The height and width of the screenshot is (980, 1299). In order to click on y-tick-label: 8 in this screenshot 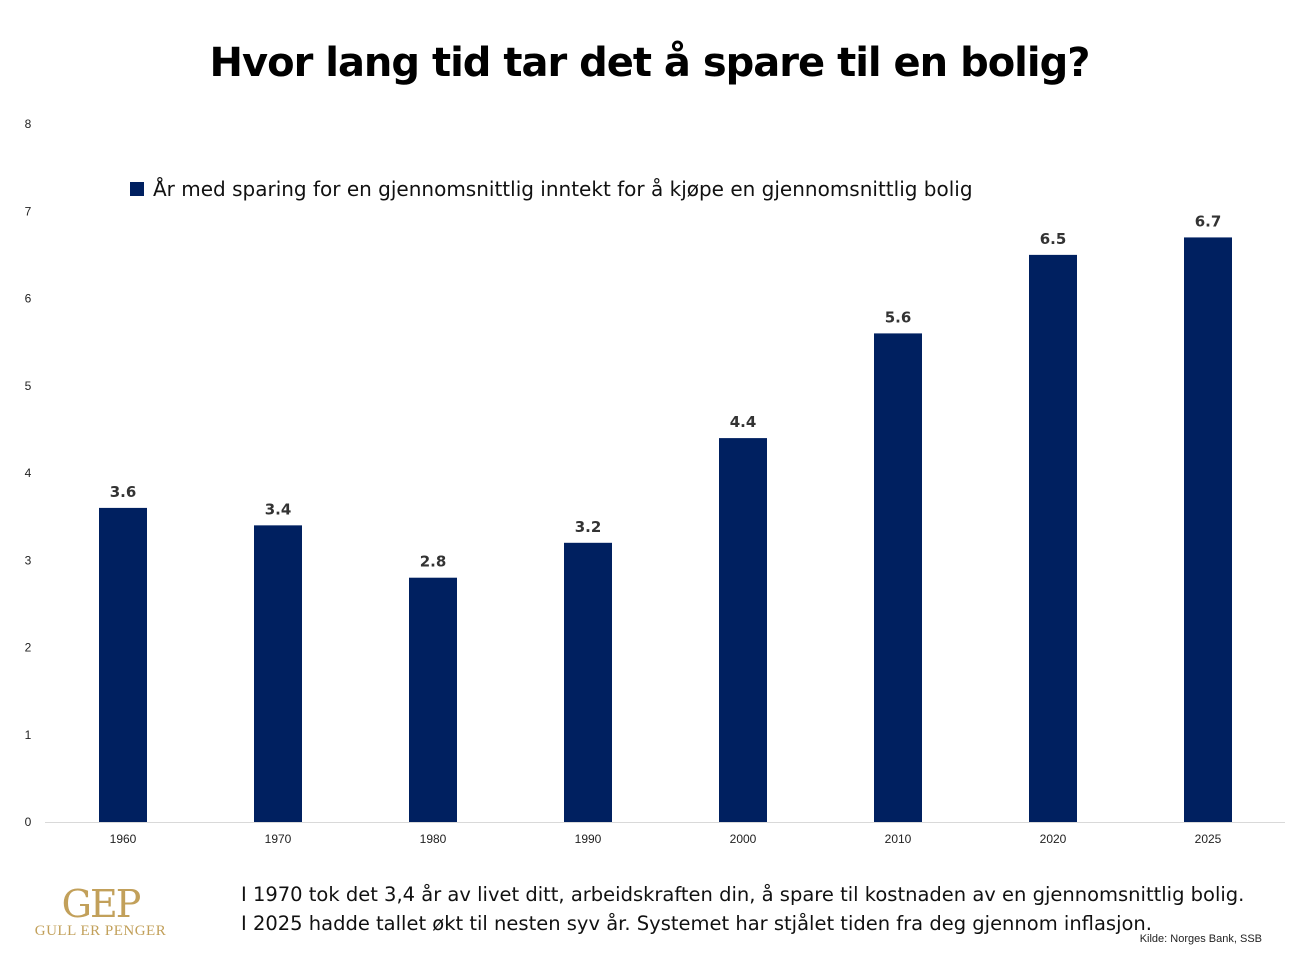, I will do `click(28, 124)`.